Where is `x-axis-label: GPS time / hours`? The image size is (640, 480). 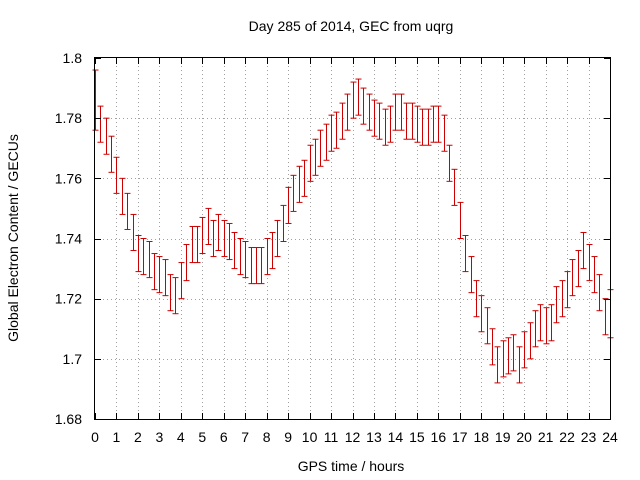
x-axis-label: GPS time / hours is located at coordinates (351, 466).